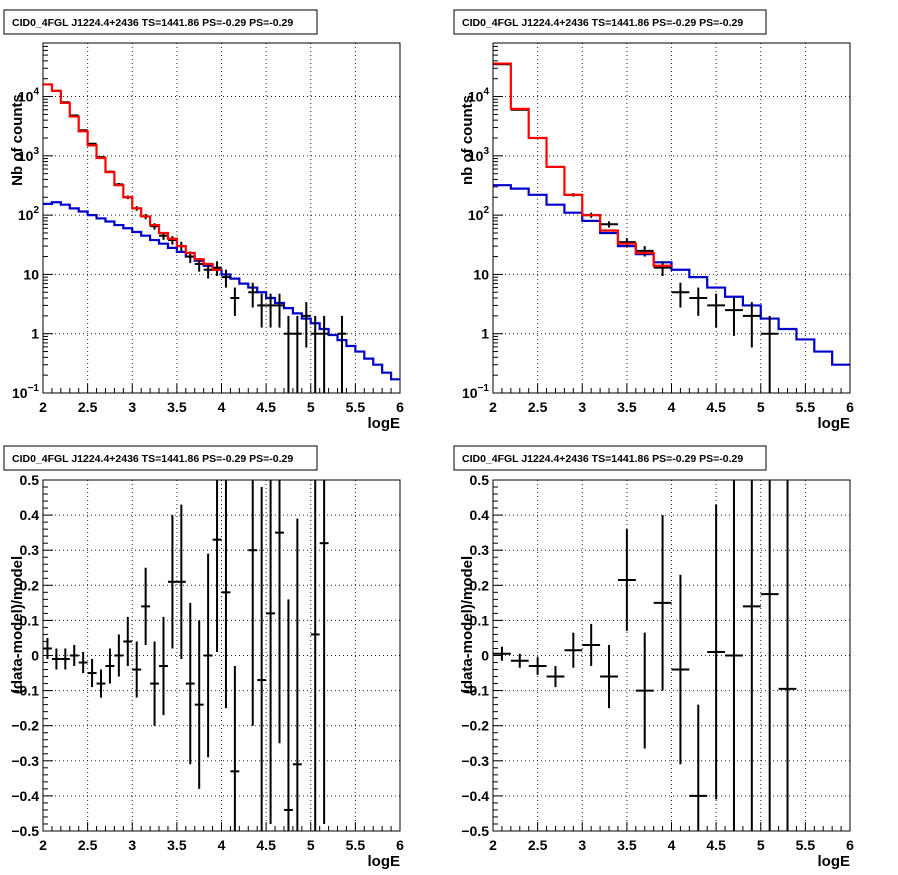 This screenshot has width=898, height=875. Describe the element at coordinates (31, 274) in the screenshot. I see `y-tick-label: 10` at that location.